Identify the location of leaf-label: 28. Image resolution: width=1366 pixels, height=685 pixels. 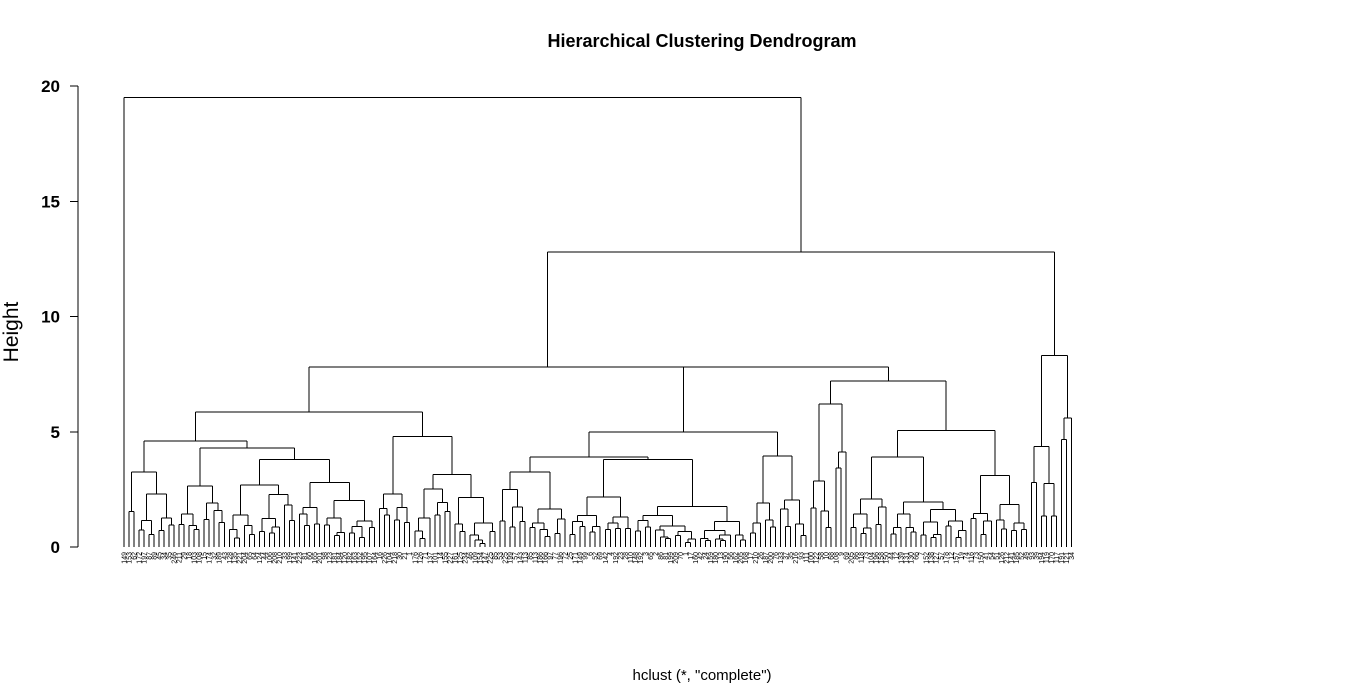
(626, 556).